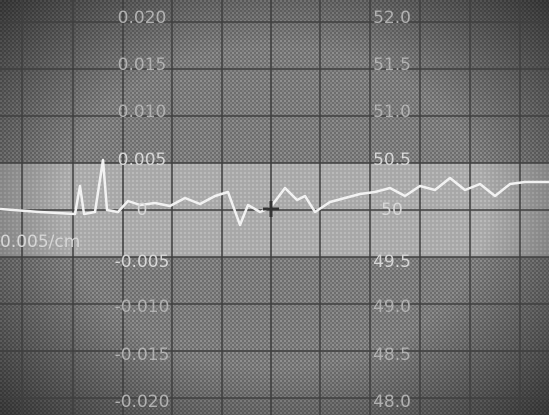  I want to click on right-scale-label: 51.0, so click(392, 112).